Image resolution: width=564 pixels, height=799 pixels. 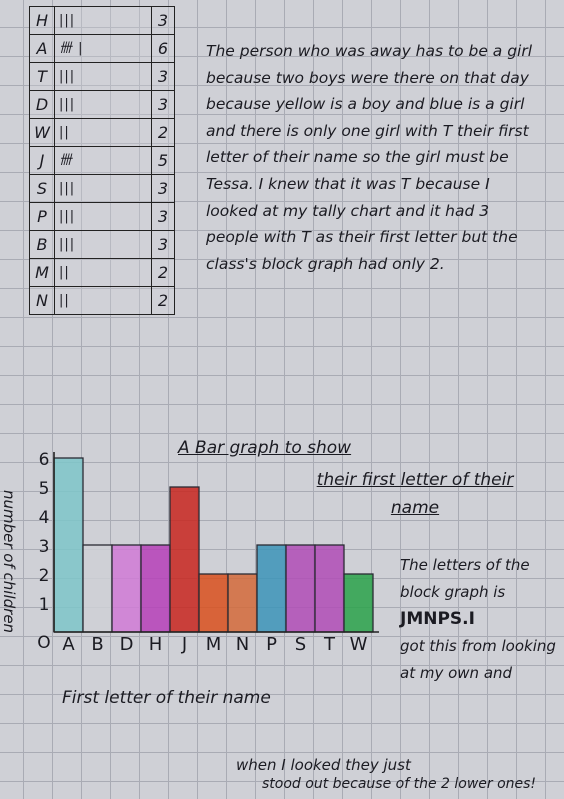 What do you see at coordinates (271, 588) in the screenshot?
I see `bar-P` at bounding box center [271, 588].